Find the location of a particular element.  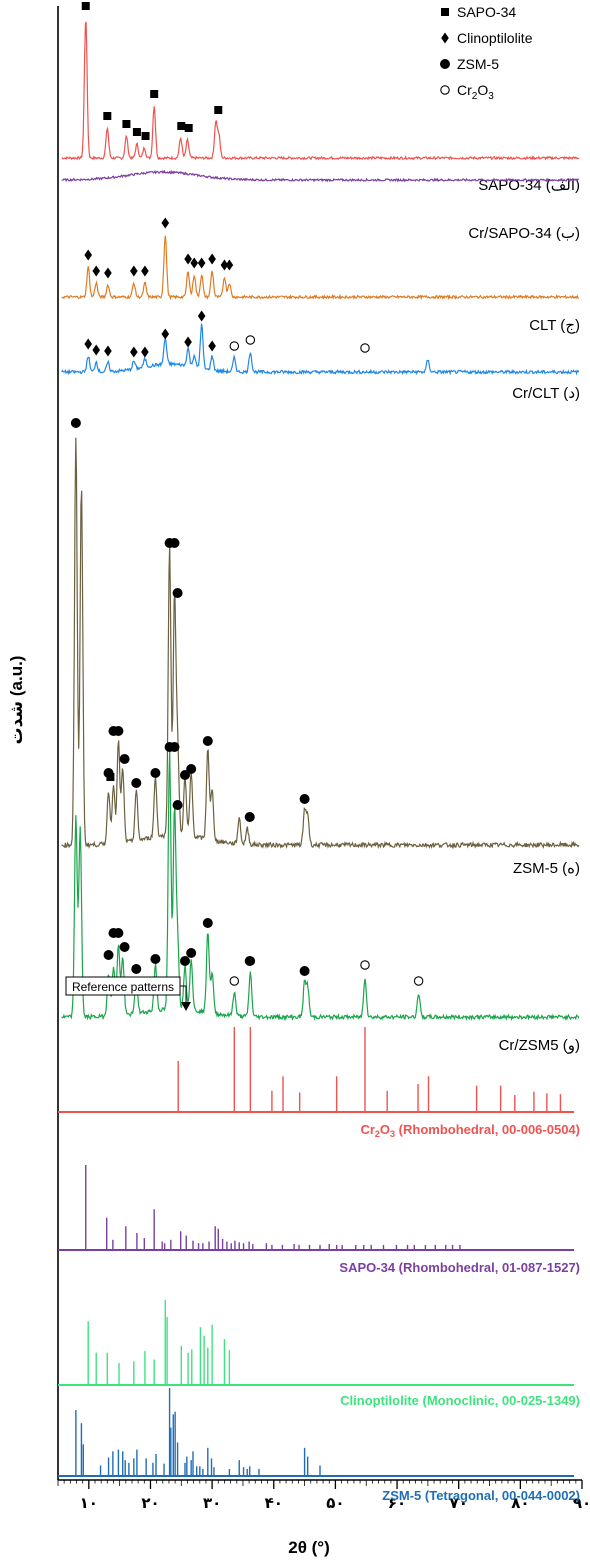

legend-item: SAPO-34 is located at coordinates (478, 12).